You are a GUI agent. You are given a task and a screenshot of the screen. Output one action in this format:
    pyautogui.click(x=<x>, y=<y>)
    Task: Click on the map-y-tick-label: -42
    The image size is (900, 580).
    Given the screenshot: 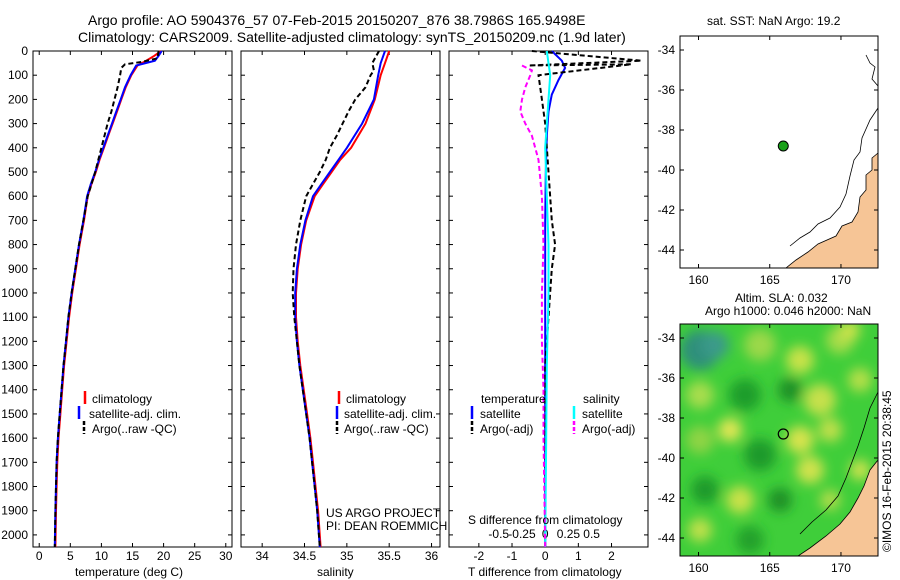 What is the action you would take?
    pyautogui.click(x=667, y=210)
    